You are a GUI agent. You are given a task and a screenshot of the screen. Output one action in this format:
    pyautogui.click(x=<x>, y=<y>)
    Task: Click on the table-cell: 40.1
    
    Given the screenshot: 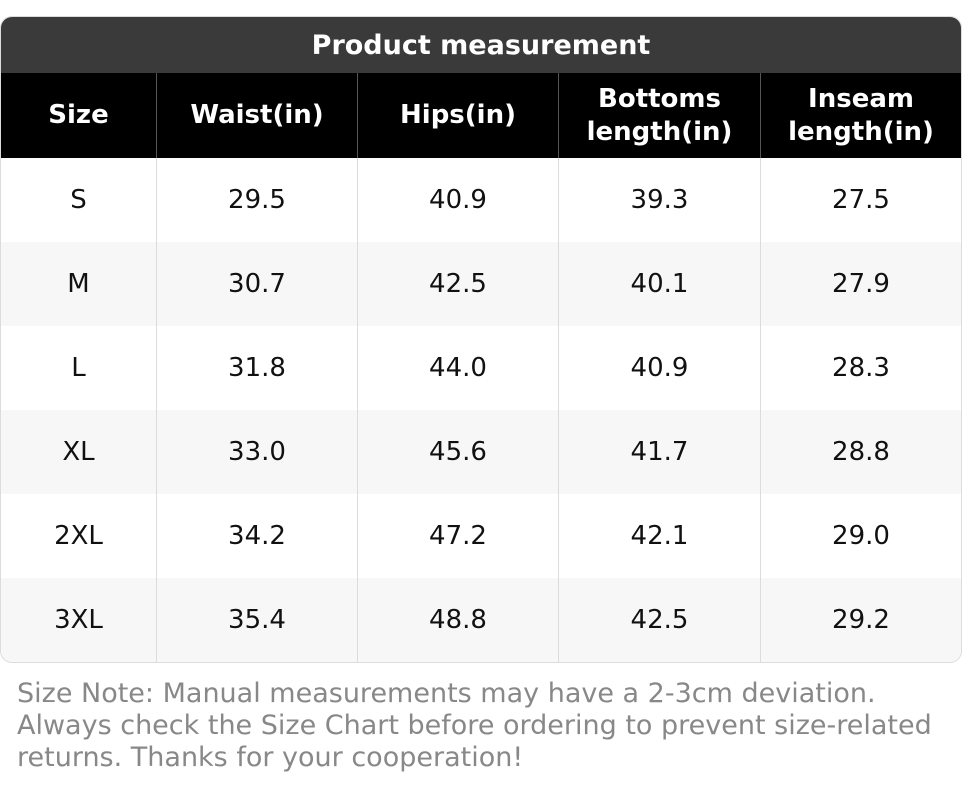 What is the action you would take?
    pyautogui.click(x=659, y=284)
    